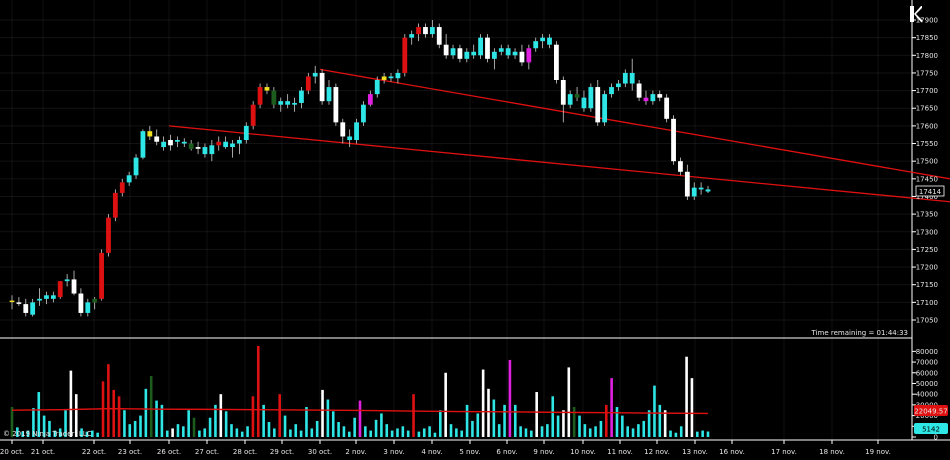  I want to click on last-price-marker: 17414, so click(930, 191).